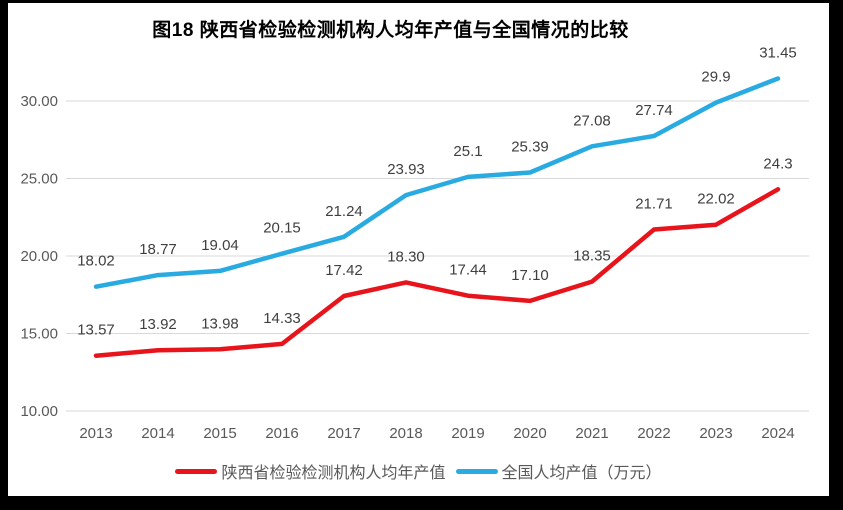 The width and height of the screenshot is (843, 510). What do you see at coordinates (654, 110) in the screenshot?
I see `data-label: 27.74` at bounding box center [654, 110].